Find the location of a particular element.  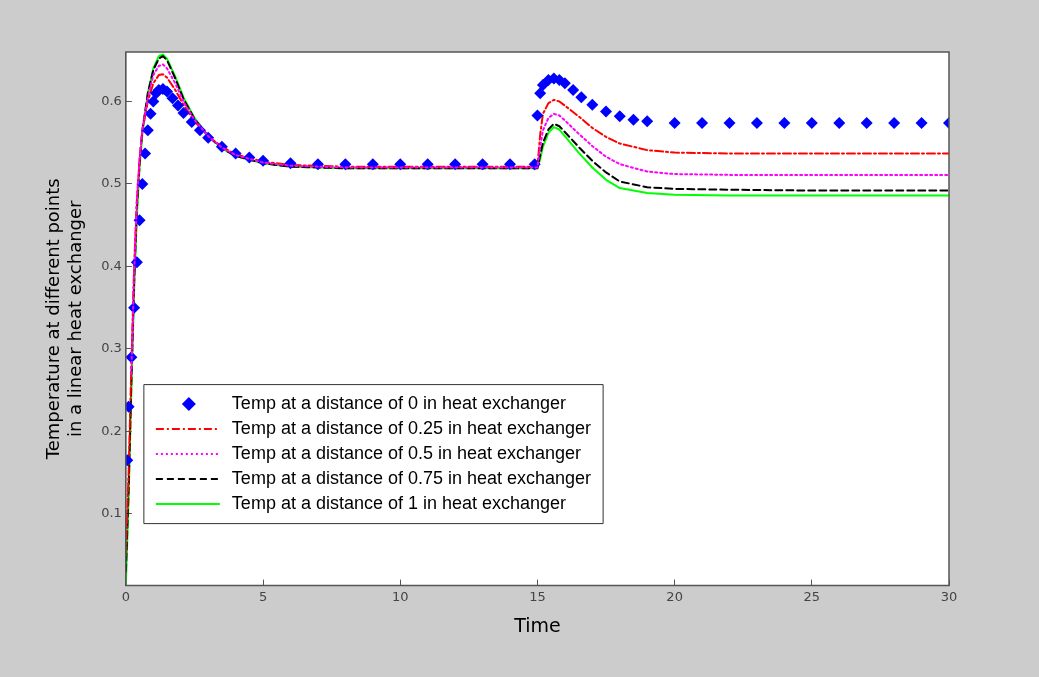

y-tick-label: 0.3 is located at coordinates (111, 348).